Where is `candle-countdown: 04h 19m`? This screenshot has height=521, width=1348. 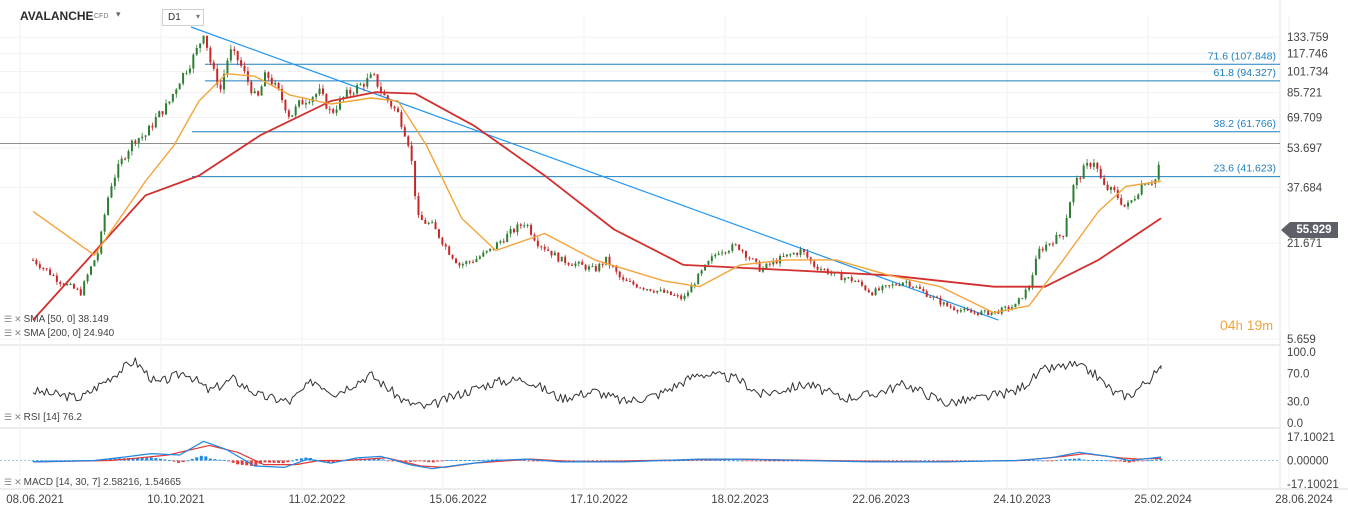
candle-countdown: 04h 19m is located at coordinates (1246, 325).